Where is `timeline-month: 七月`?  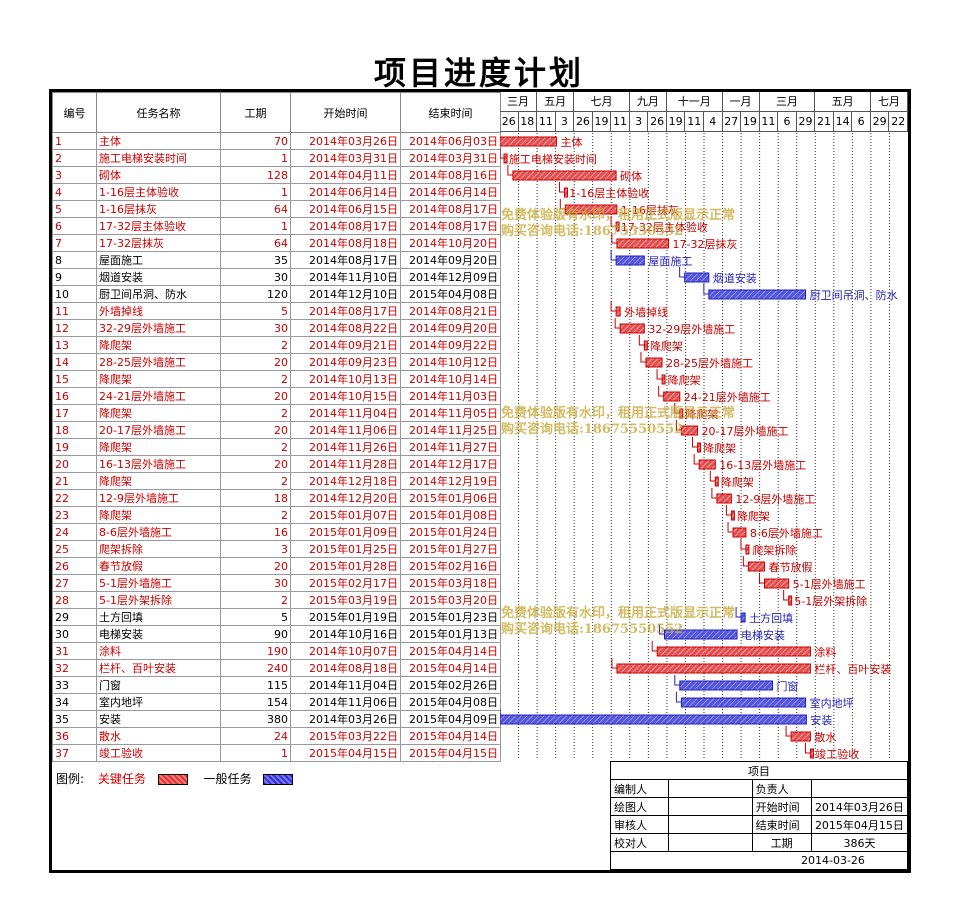
timeline-month: 七月 is located at coordinates (602, 102).